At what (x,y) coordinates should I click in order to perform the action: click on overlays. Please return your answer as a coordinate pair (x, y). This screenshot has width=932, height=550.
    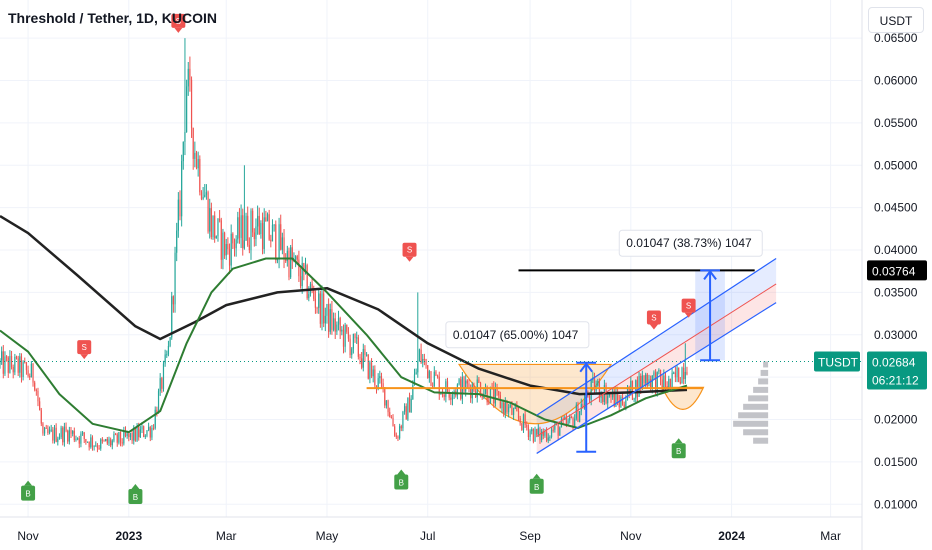
    Looking at the image, I should click on (617, 356).